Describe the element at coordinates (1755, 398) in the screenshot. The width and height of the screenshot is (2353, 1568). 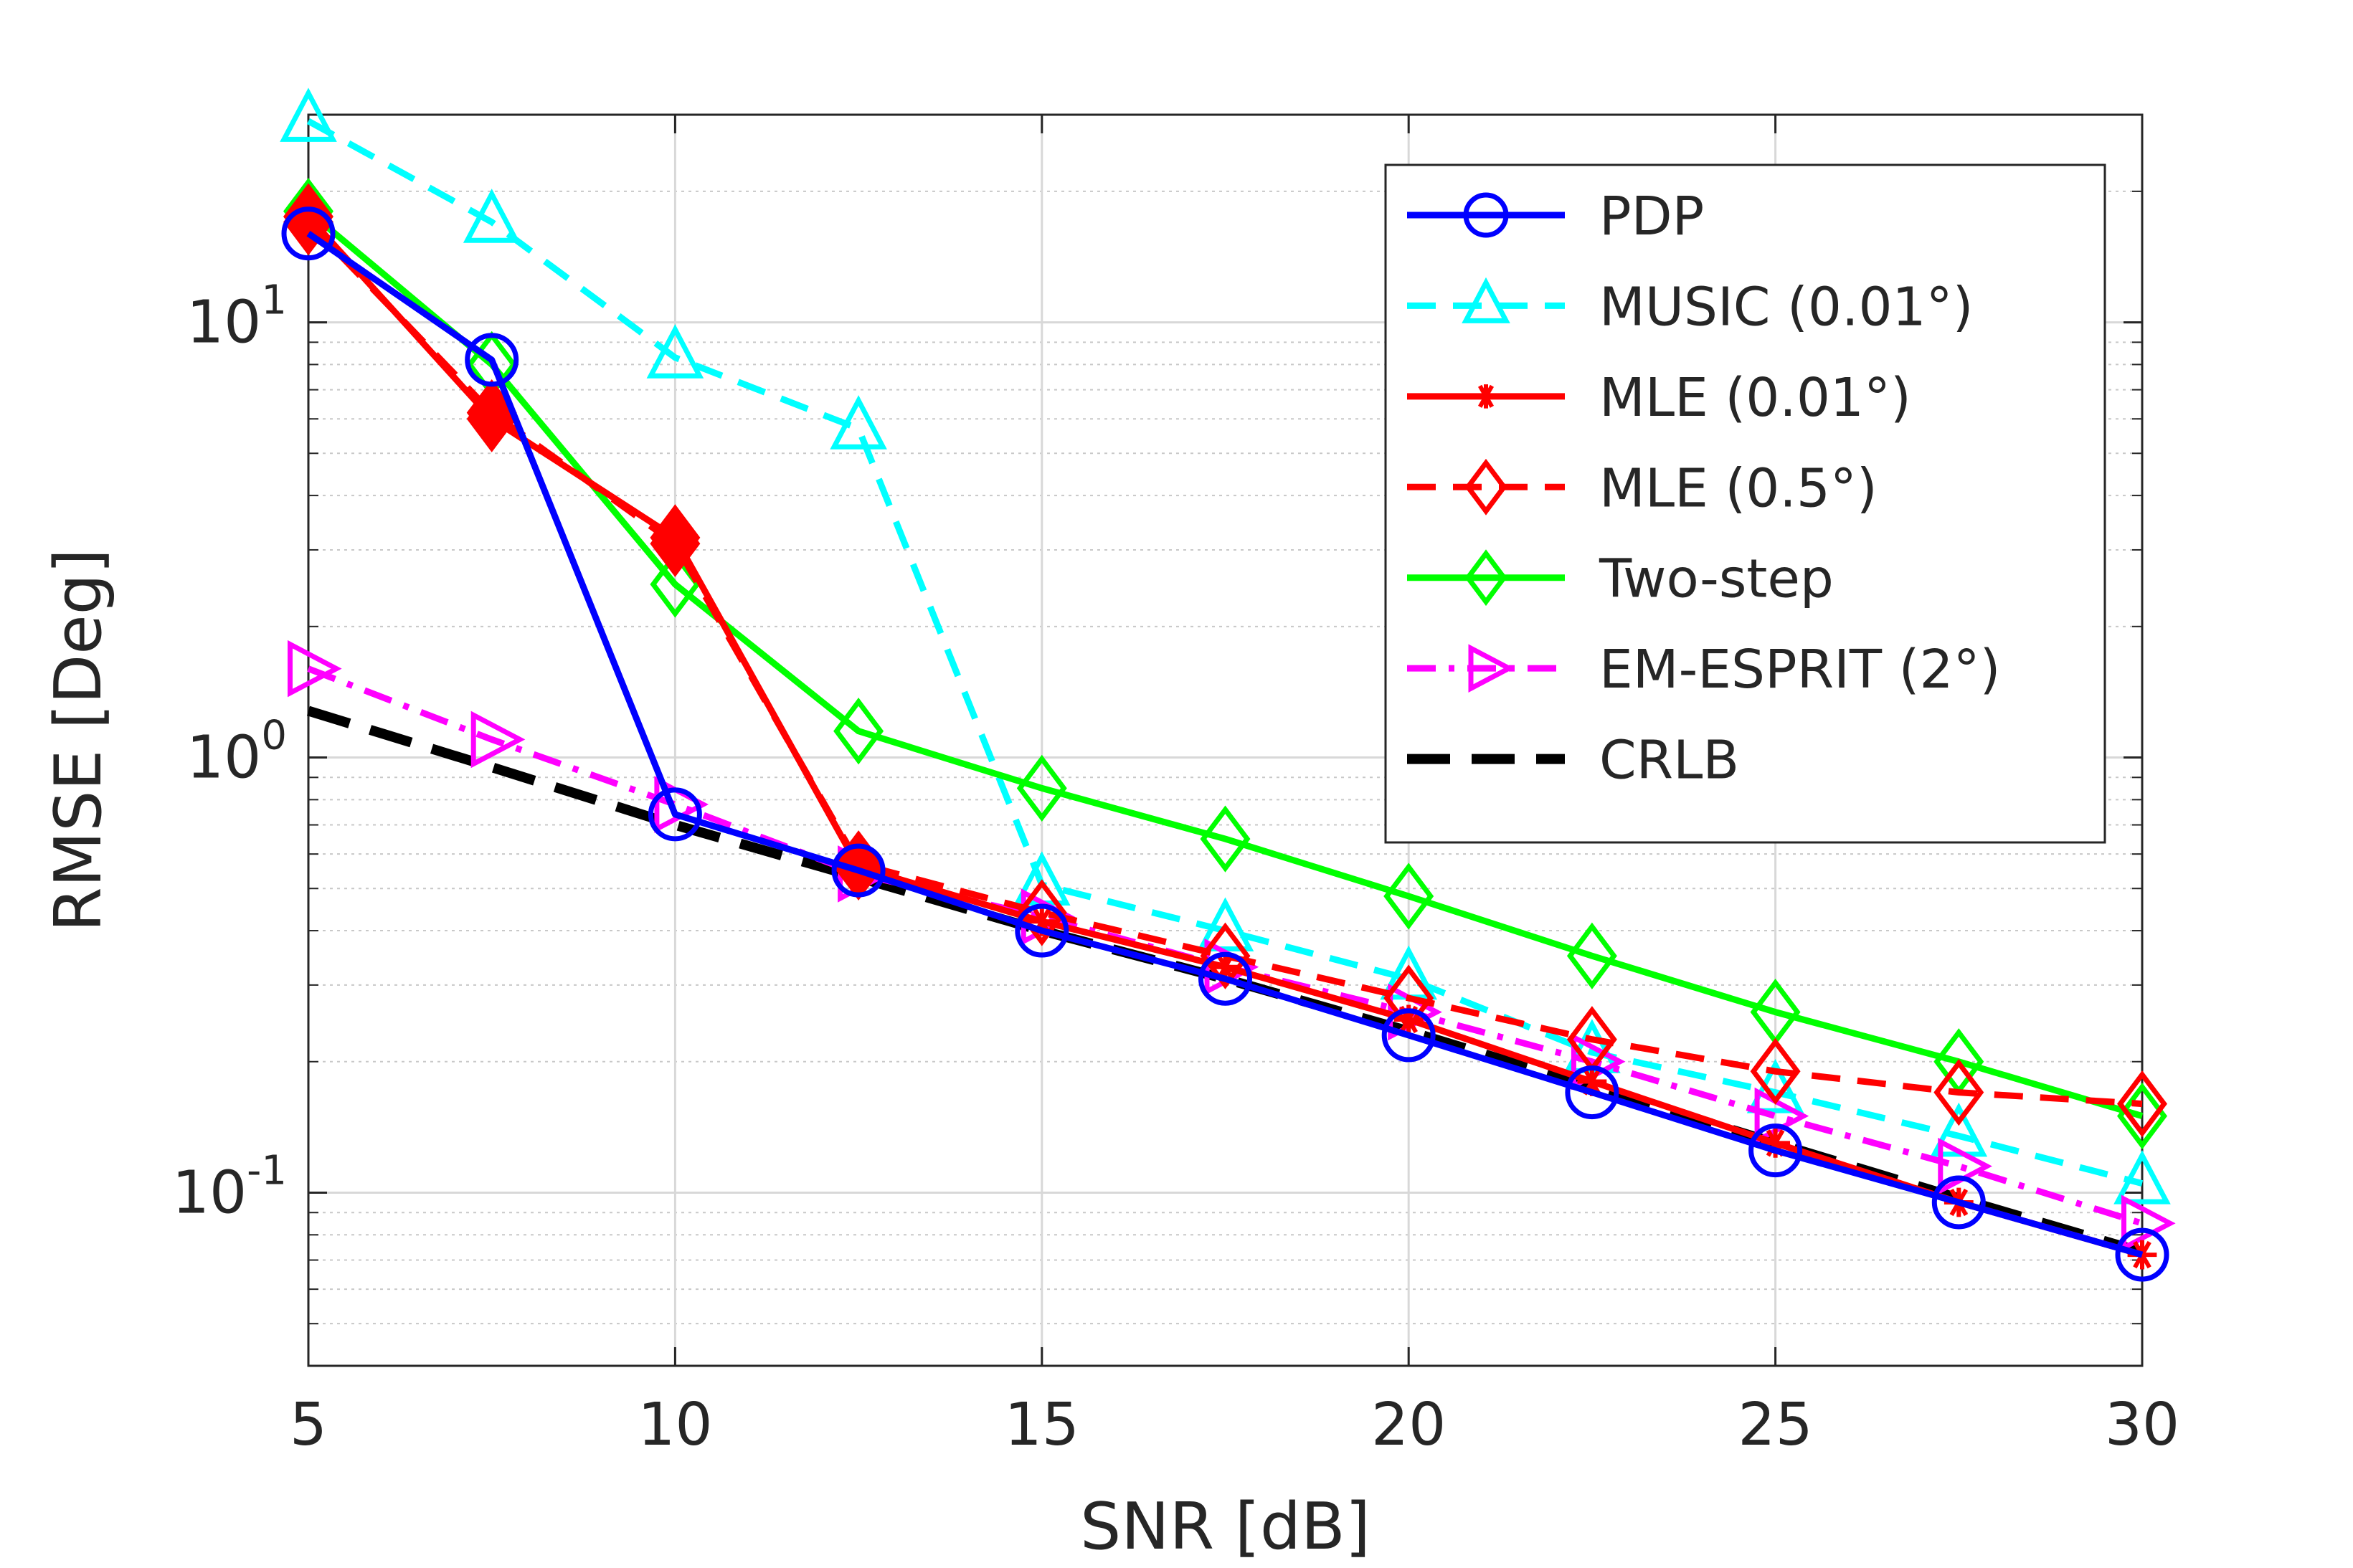
I see `legend-label: MLE (0.01°)` at that location.